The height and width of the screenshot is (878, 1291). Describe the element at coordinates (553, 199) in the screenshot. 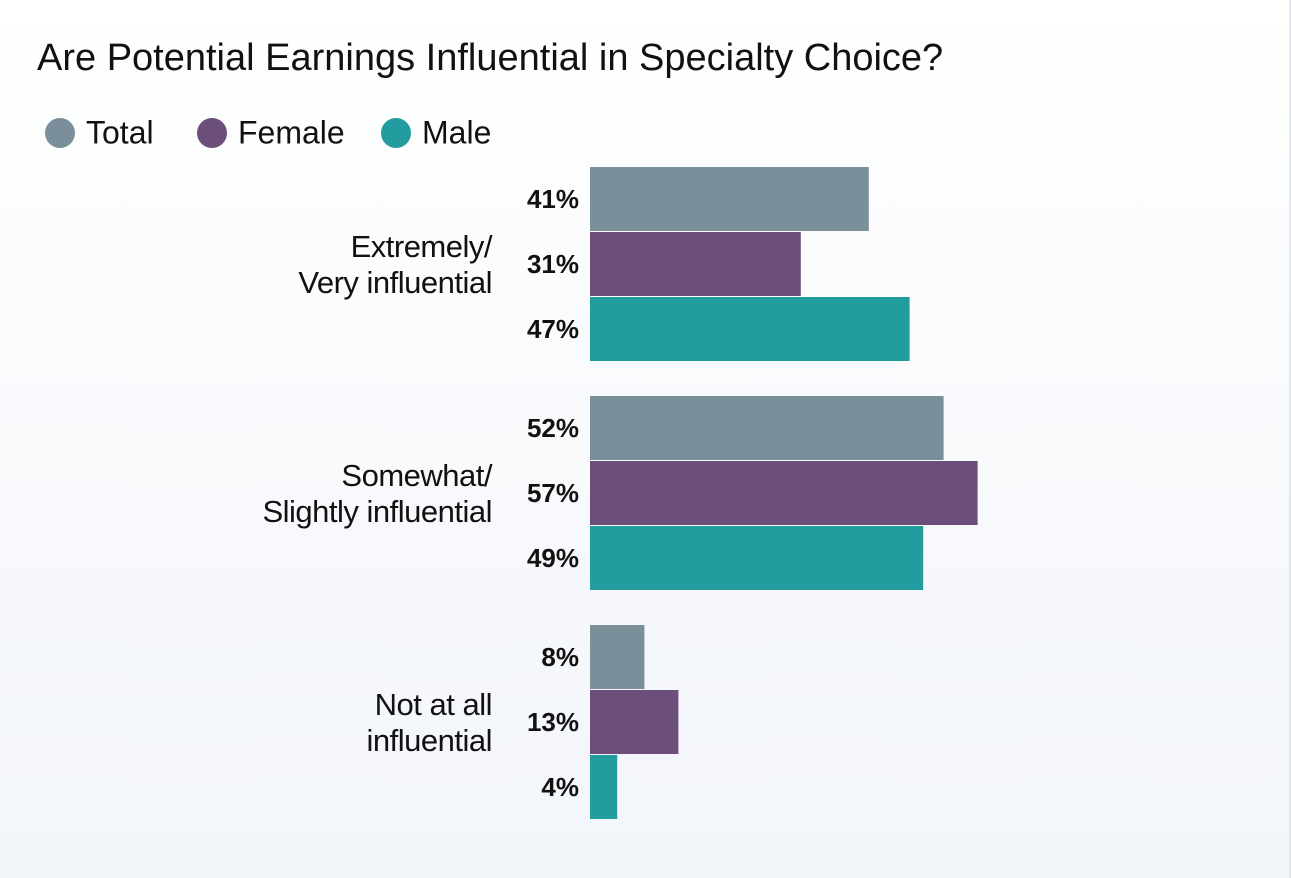

I see `value-label: 41%` at that location.